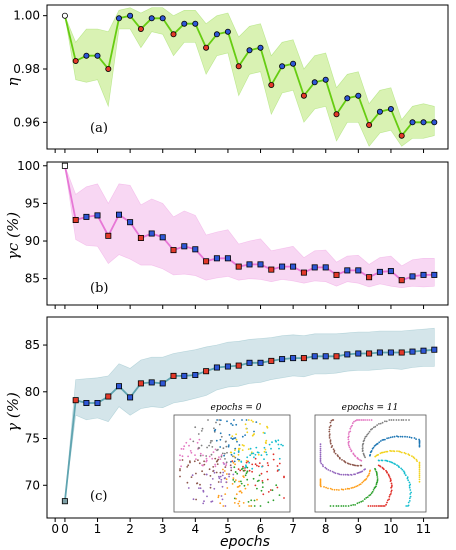 This screenshot has width=456, height=550. Describe the element at coordinates (232, 463) in the screenshot. I see `inset-0-scatter` at that location.